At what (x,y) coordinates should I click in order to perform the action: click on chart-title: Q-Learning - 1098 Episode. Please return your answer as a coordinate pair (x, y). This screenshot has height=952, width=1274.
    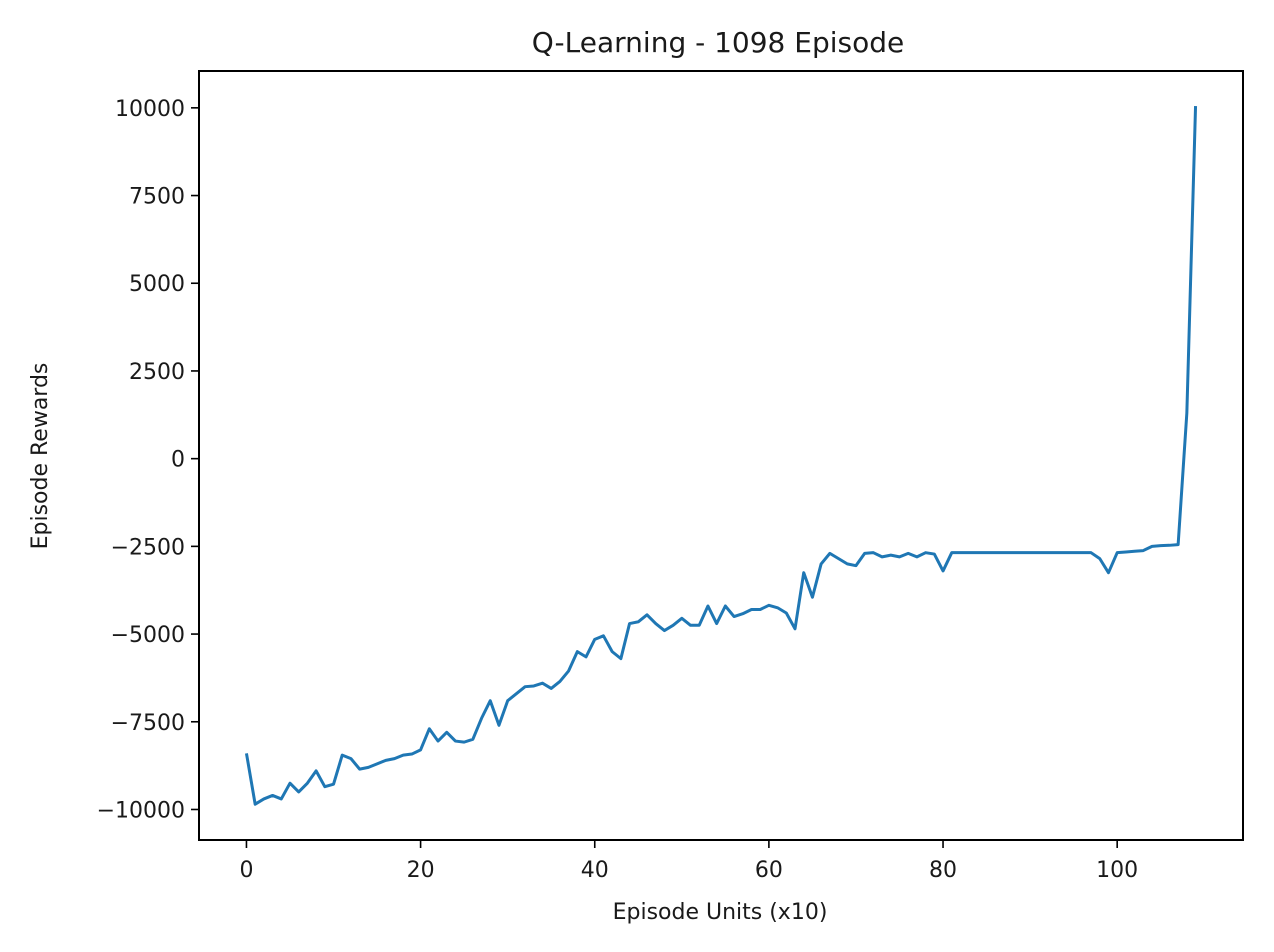
    Looking at the image, I should click on (718, 42).